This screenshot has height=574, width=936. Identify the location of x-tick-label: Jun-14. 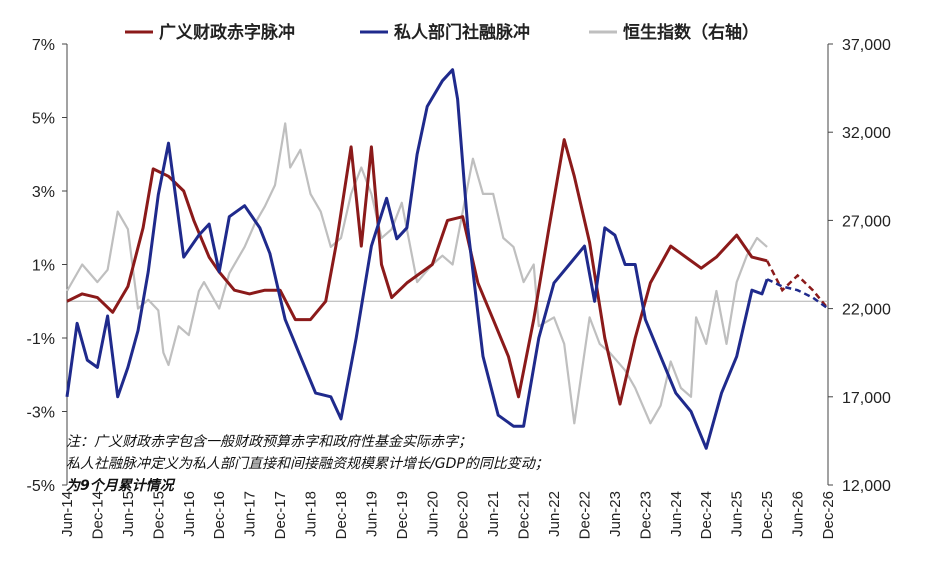
(67, 514).